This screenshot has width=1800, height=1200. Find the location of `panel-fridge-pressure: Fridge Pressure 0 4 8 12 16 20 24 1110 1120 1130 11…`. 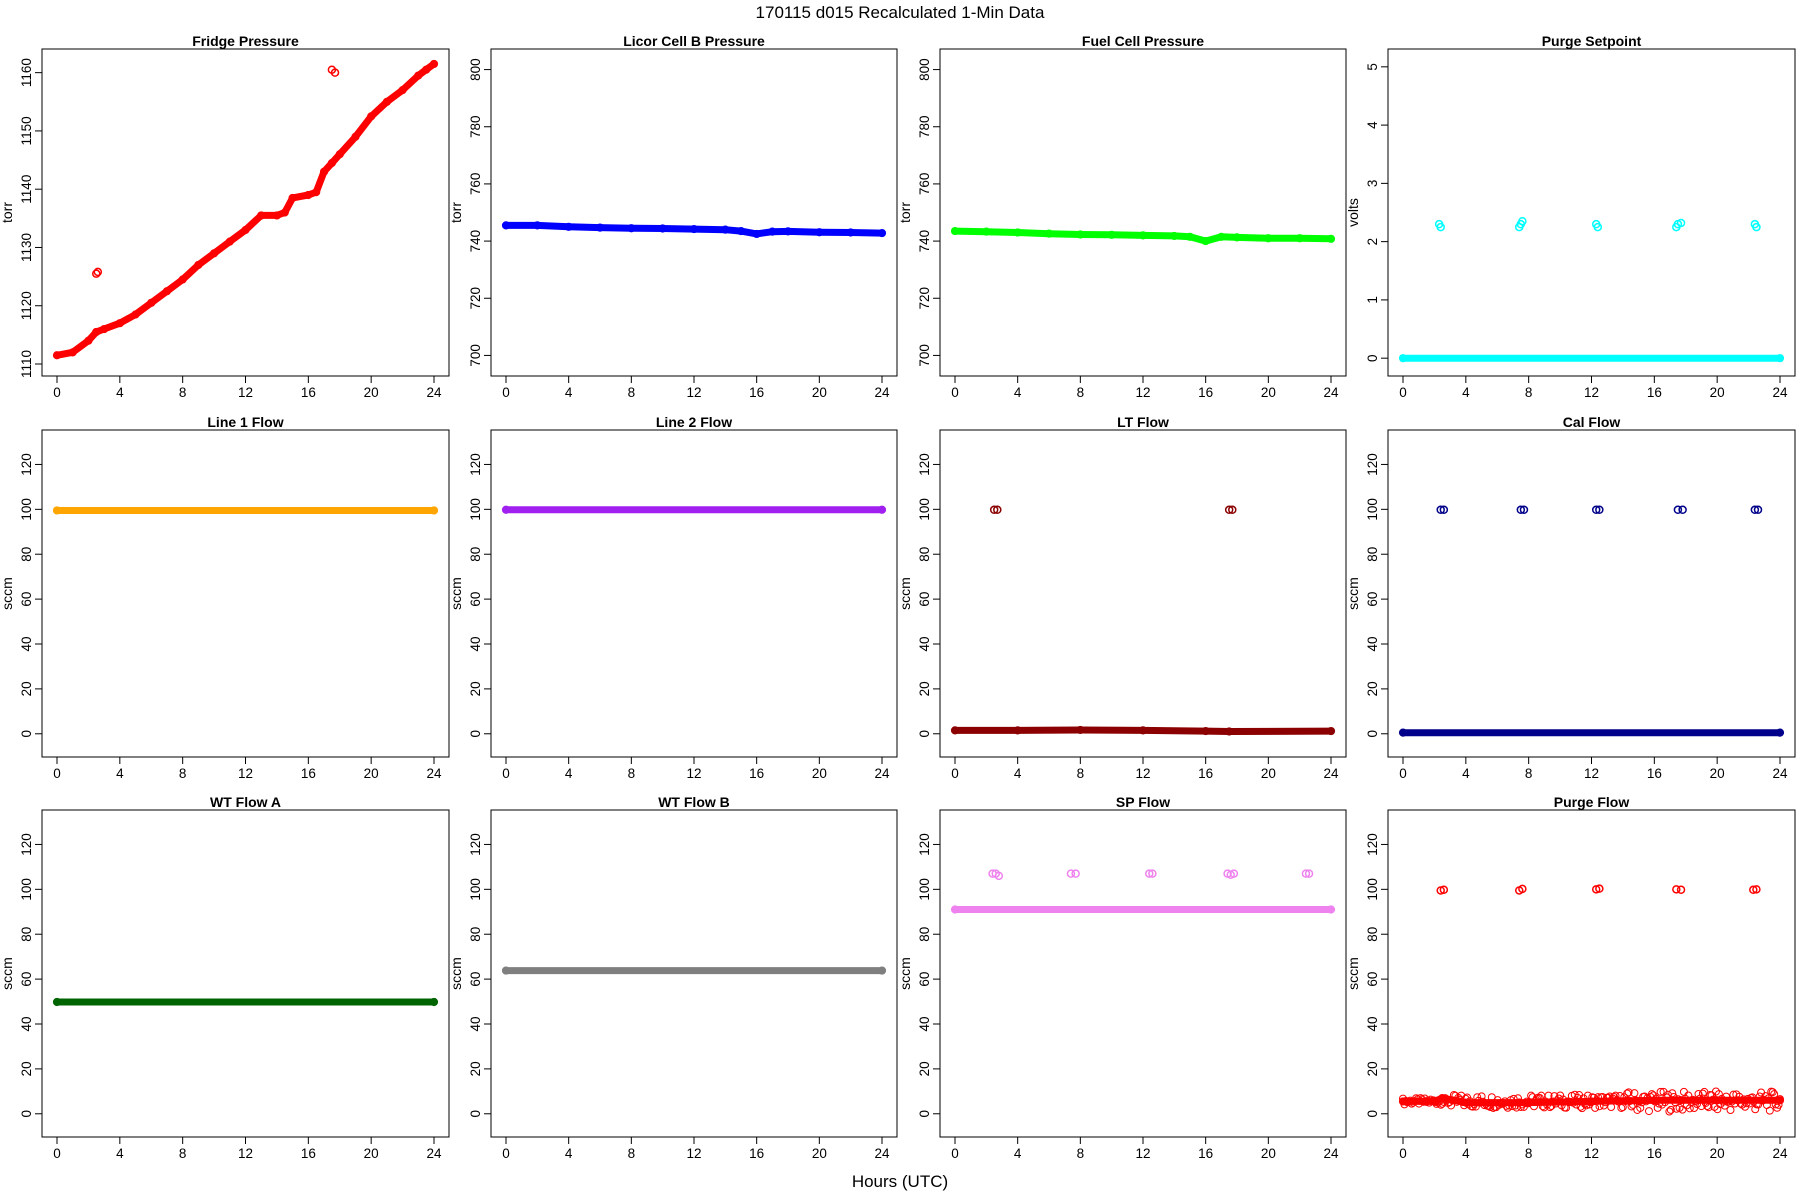

panel-fridge-pressure: Fridge Pressure 0 4 8 12 16 20 24 1110 1120 1130 11… is located at coordinates (225, 216).